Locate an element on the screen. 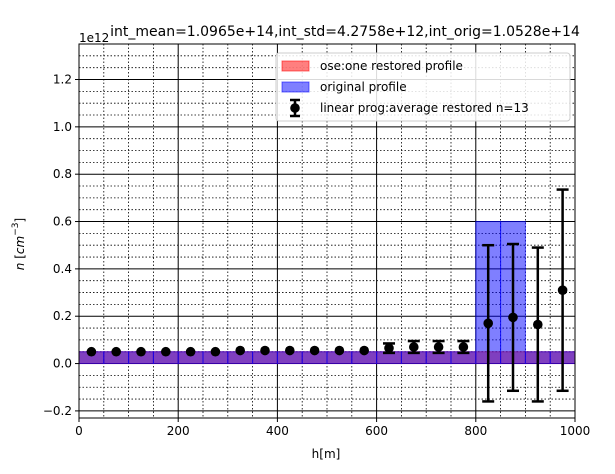 The height and width of the screenshot is (474, 615). legend-label: original profile is located at coordinates (363, 87).